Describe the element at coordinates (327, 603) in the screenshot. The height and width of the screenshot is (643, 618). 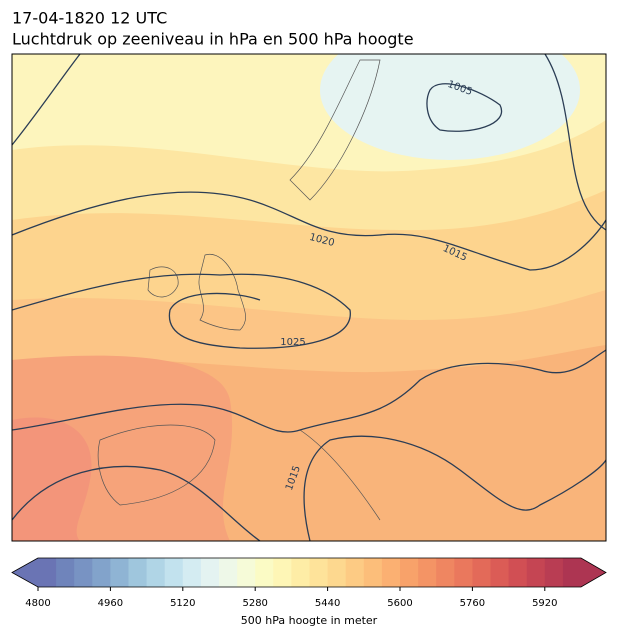
I see `colorbar-tick-label: 5440` at that location.